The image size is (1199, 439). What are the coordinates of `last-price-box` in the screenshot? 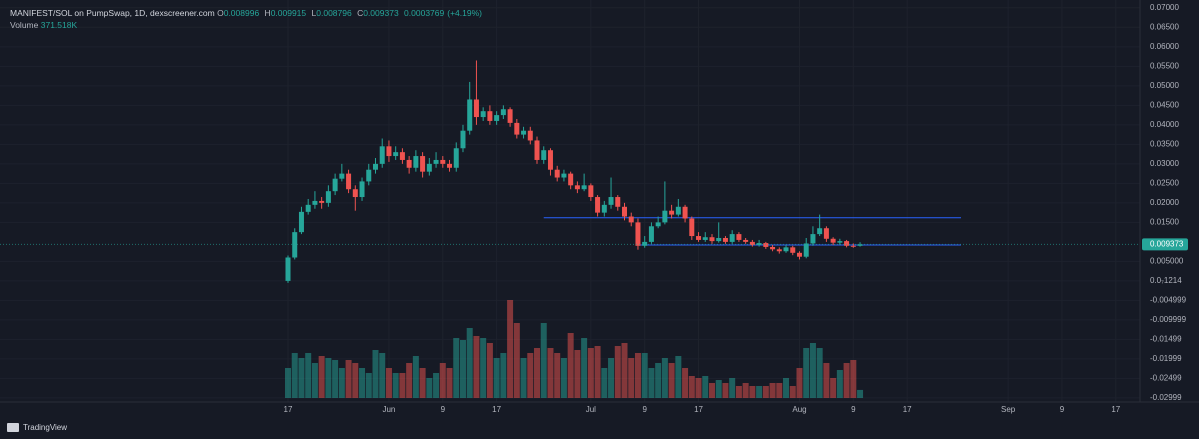 It's located at (1165, 244).